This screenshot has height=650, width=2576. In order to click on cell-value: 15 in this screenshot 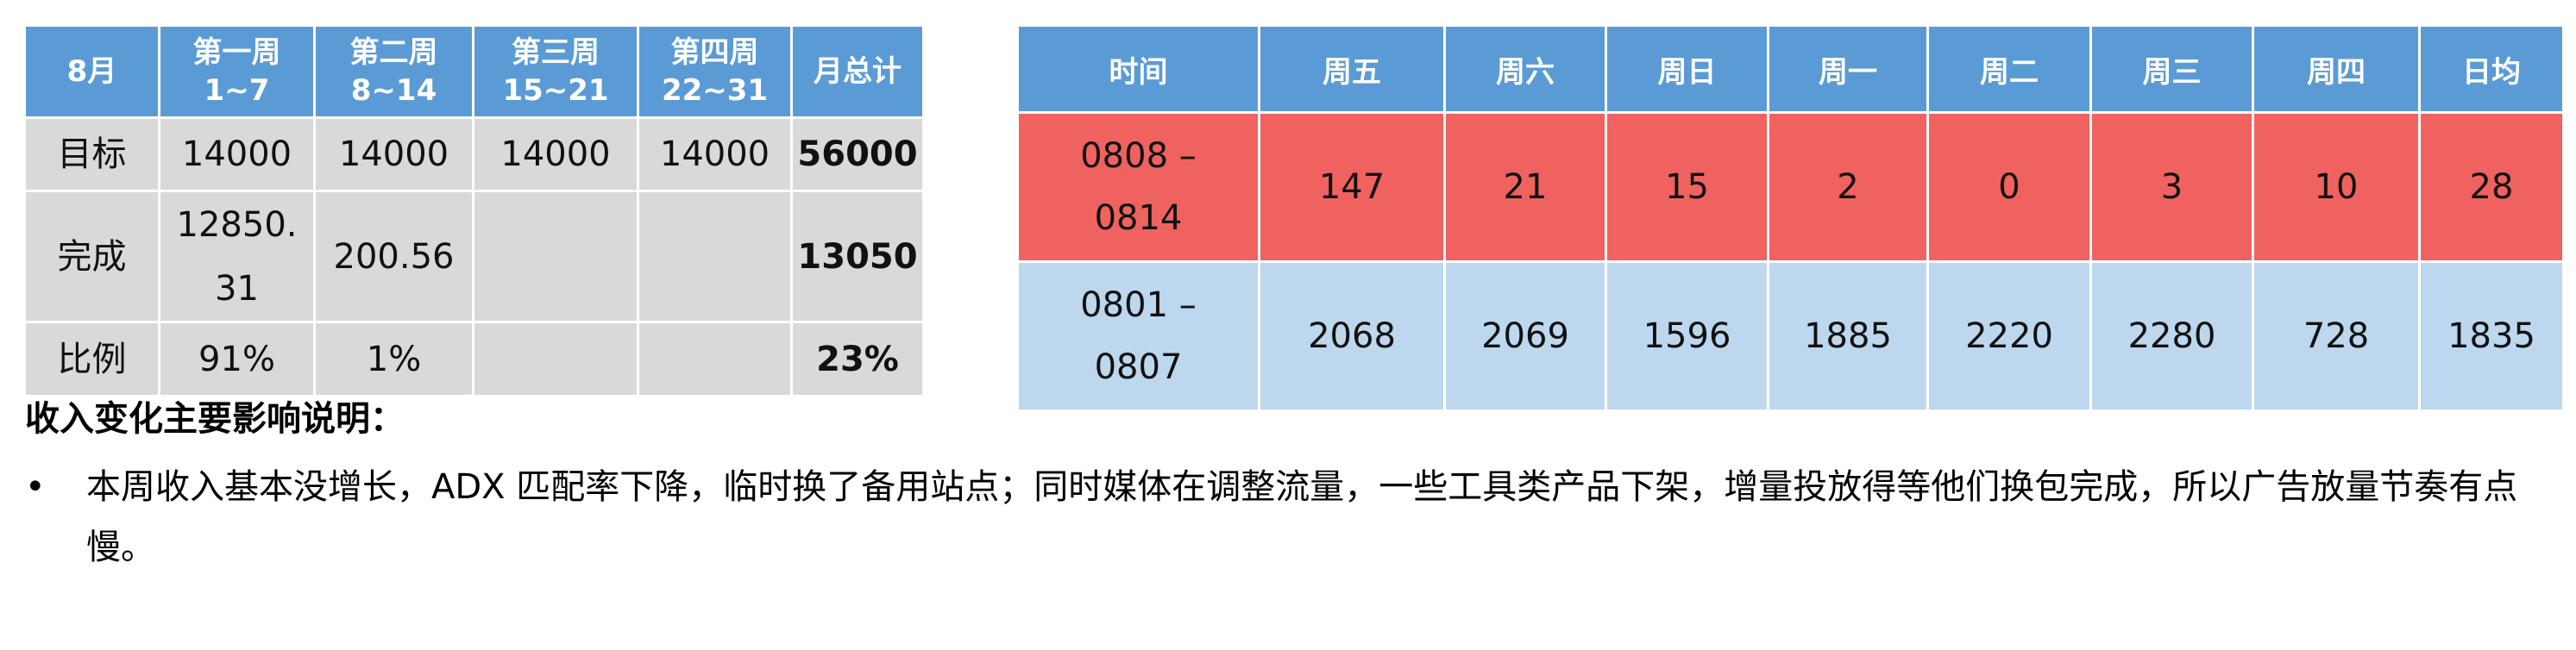, I will do `click(1687, 187)`.